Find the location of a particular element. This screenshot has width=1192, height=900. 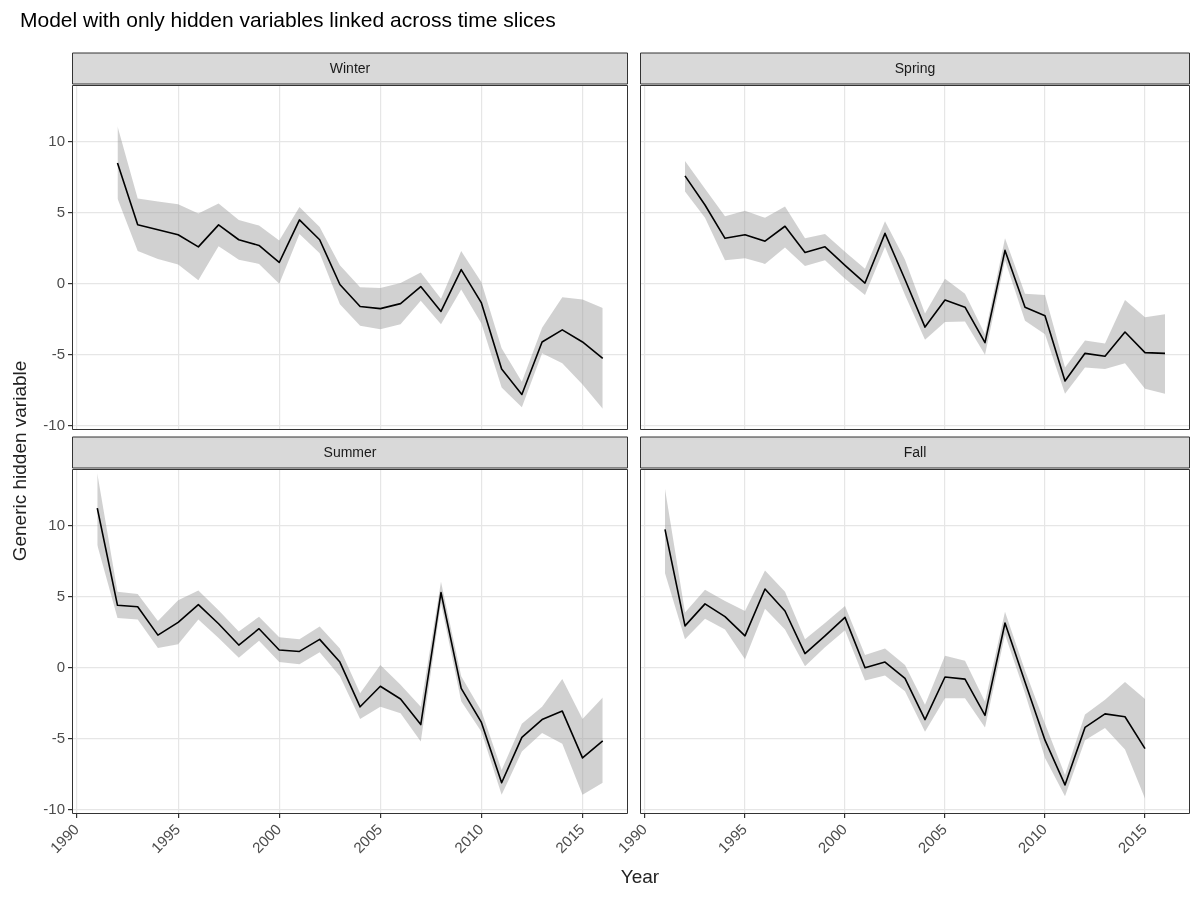

chart-title: Winter is located at coordinates (350, 67).